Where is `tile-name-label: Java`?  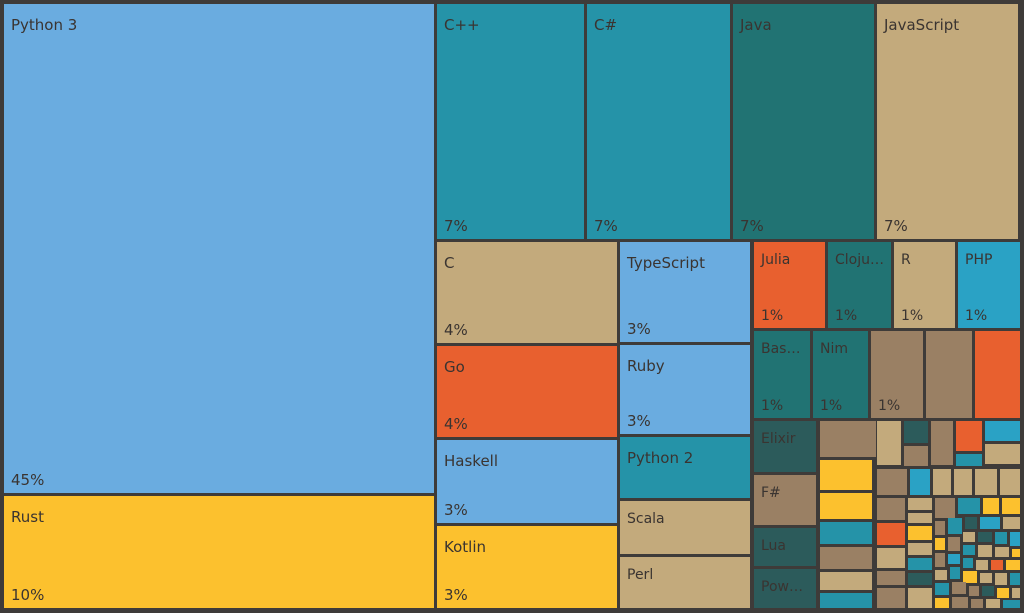
tile-name-label: Java is located at coordinates (755, 25).